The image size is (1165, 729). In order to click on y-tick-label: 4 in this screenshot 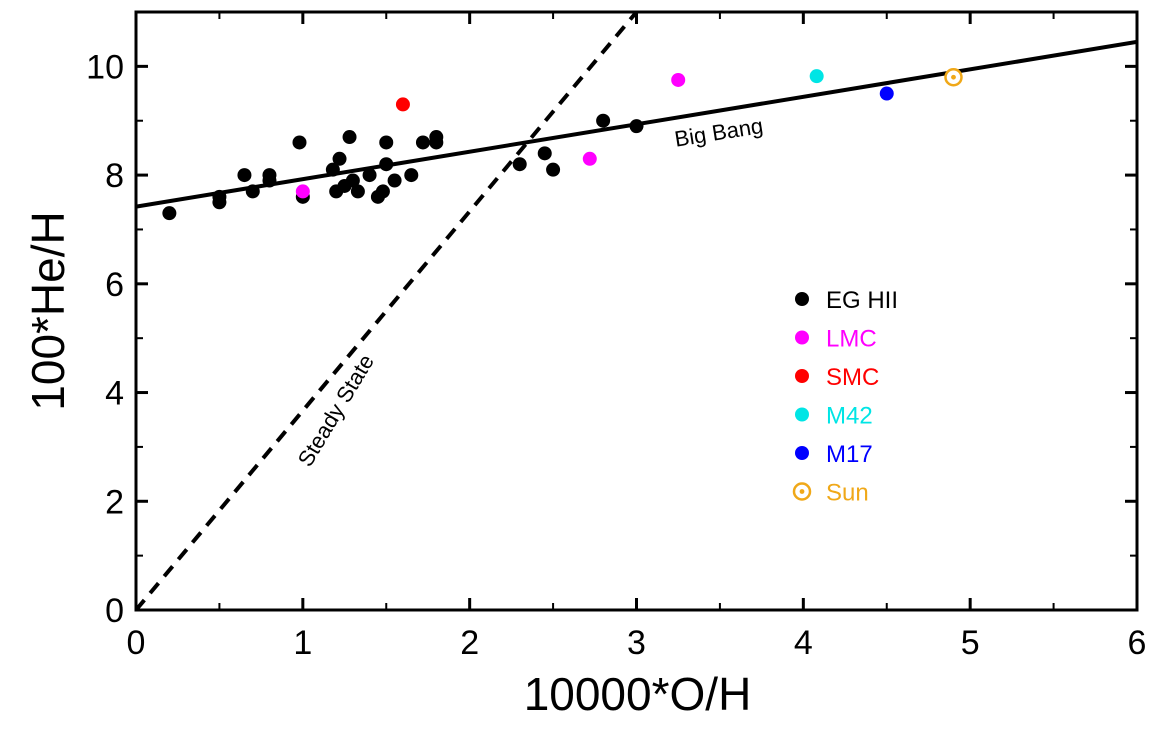, I will do `click(114, 394)`.